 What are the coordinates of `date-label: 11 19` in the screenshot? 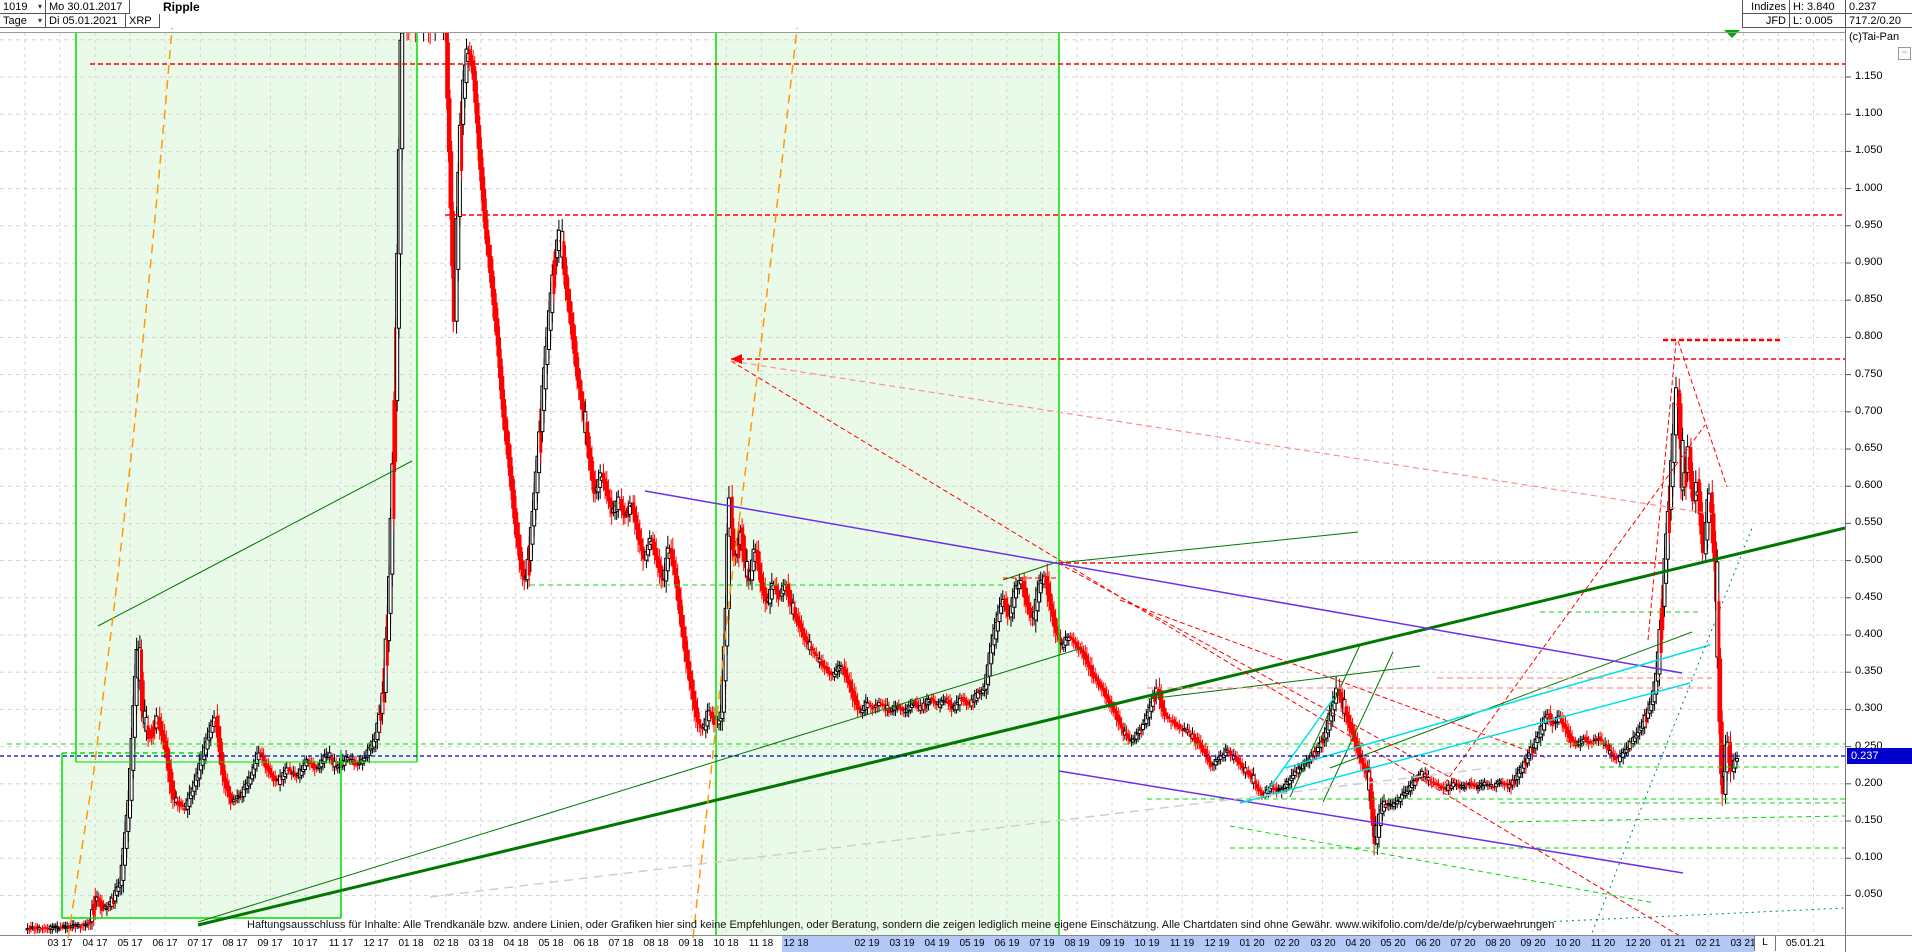 It's located at (1182, 943).